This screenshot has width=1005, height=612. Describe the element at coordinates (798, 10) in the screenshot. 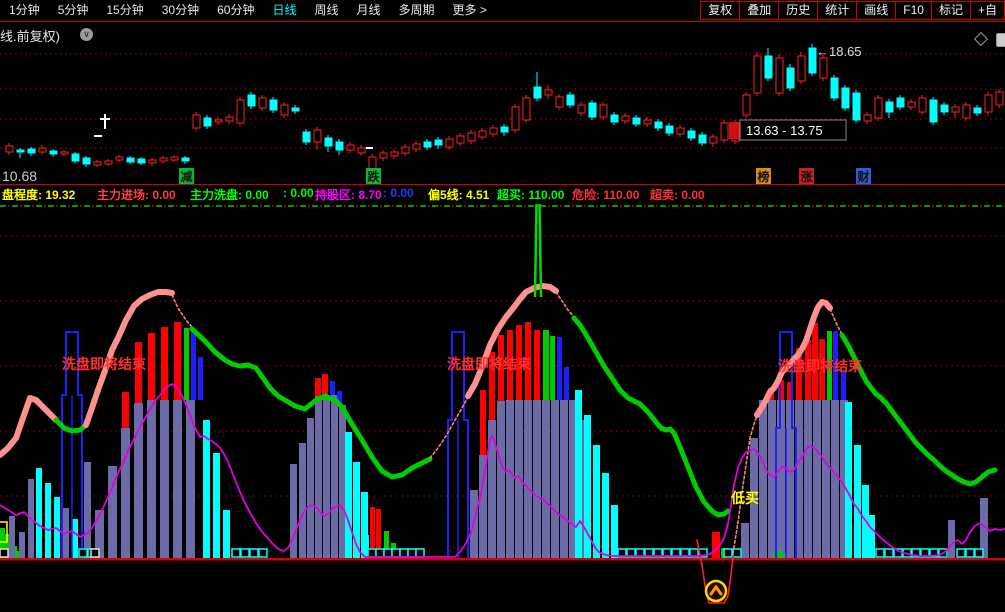

I see `toolbar-button-历史: 历史` at that location.